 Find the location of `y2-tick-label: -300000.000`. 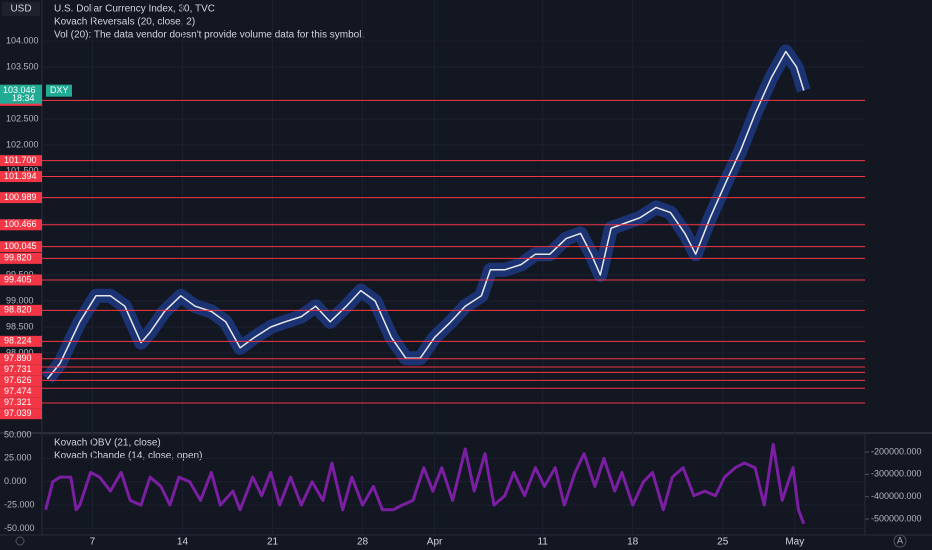

y2-tick-label: -300000.000 is located at coordinates (896, 474).